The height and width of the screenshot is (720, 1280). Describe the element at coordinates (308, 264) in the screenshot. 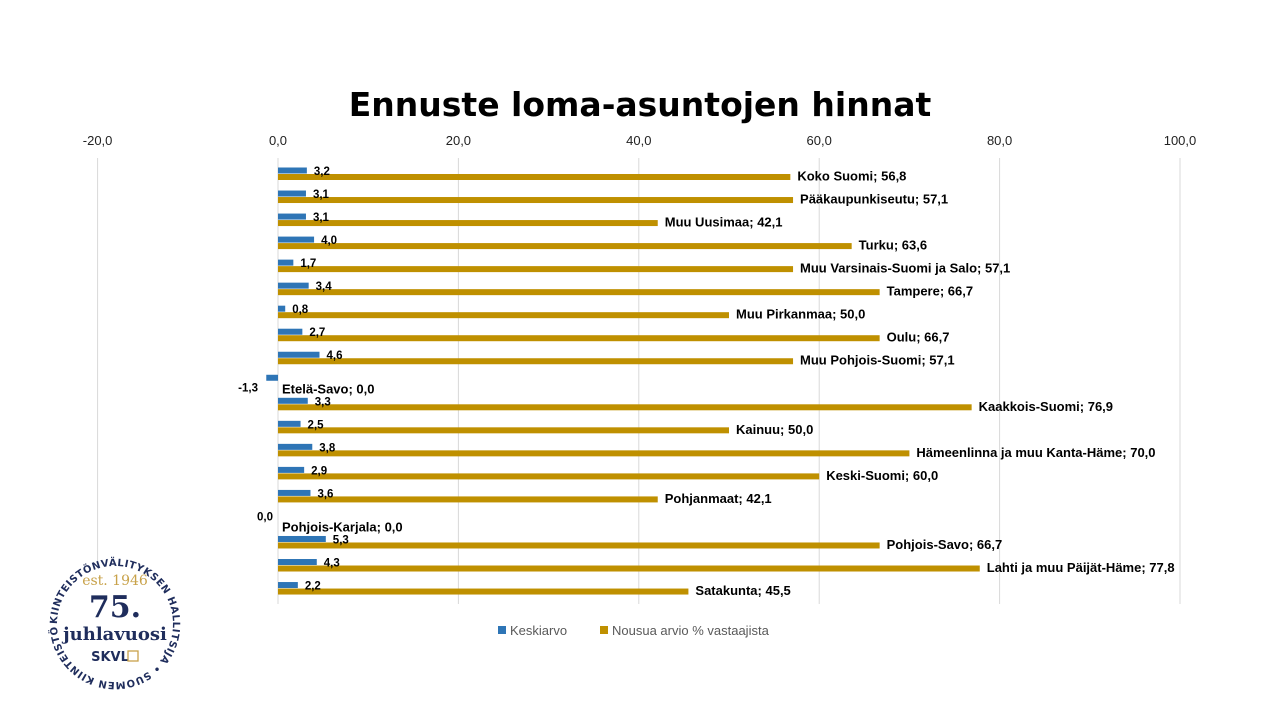

I see `data-label-keskiarvo: 1,7` at that location.